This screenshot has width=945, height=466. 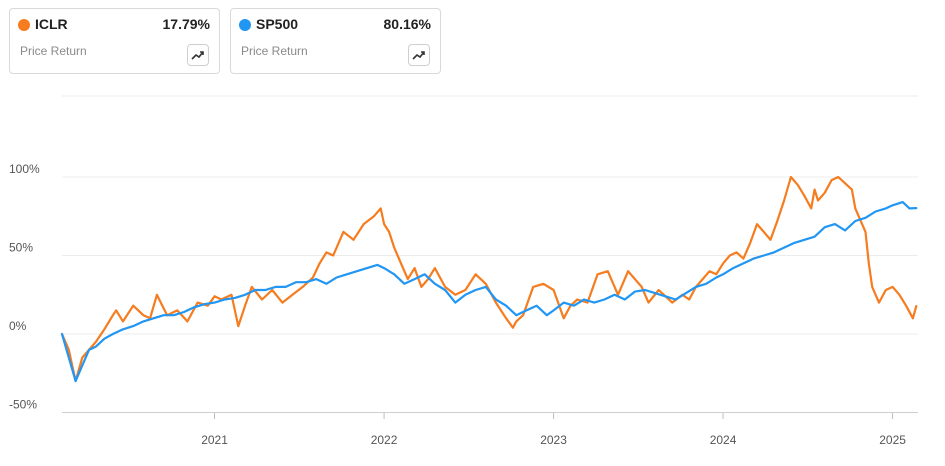 I want to click on y-tick-label: 50%, so click(x=21, y=248).